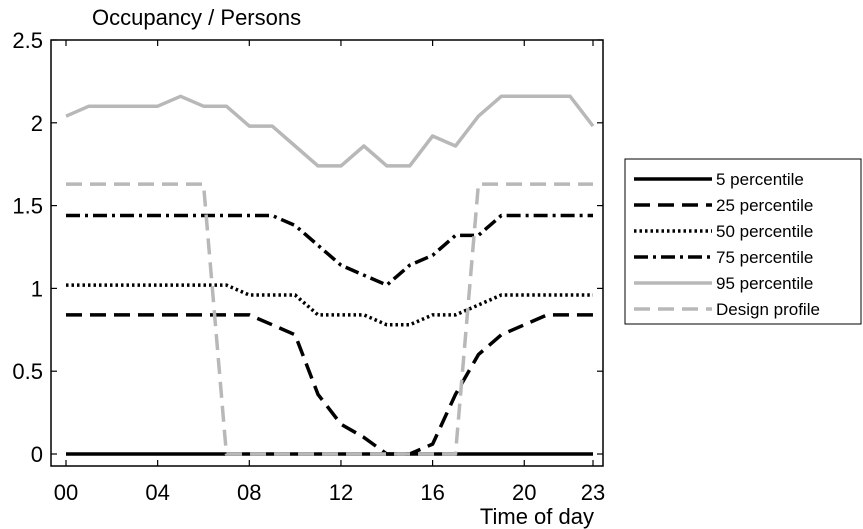 This screenshot has height=529, width=863. What do you see at coordinates (157, 492) in the screenshot?
I see `x-tick-label-1: 04` at bounding box center [157, 492].